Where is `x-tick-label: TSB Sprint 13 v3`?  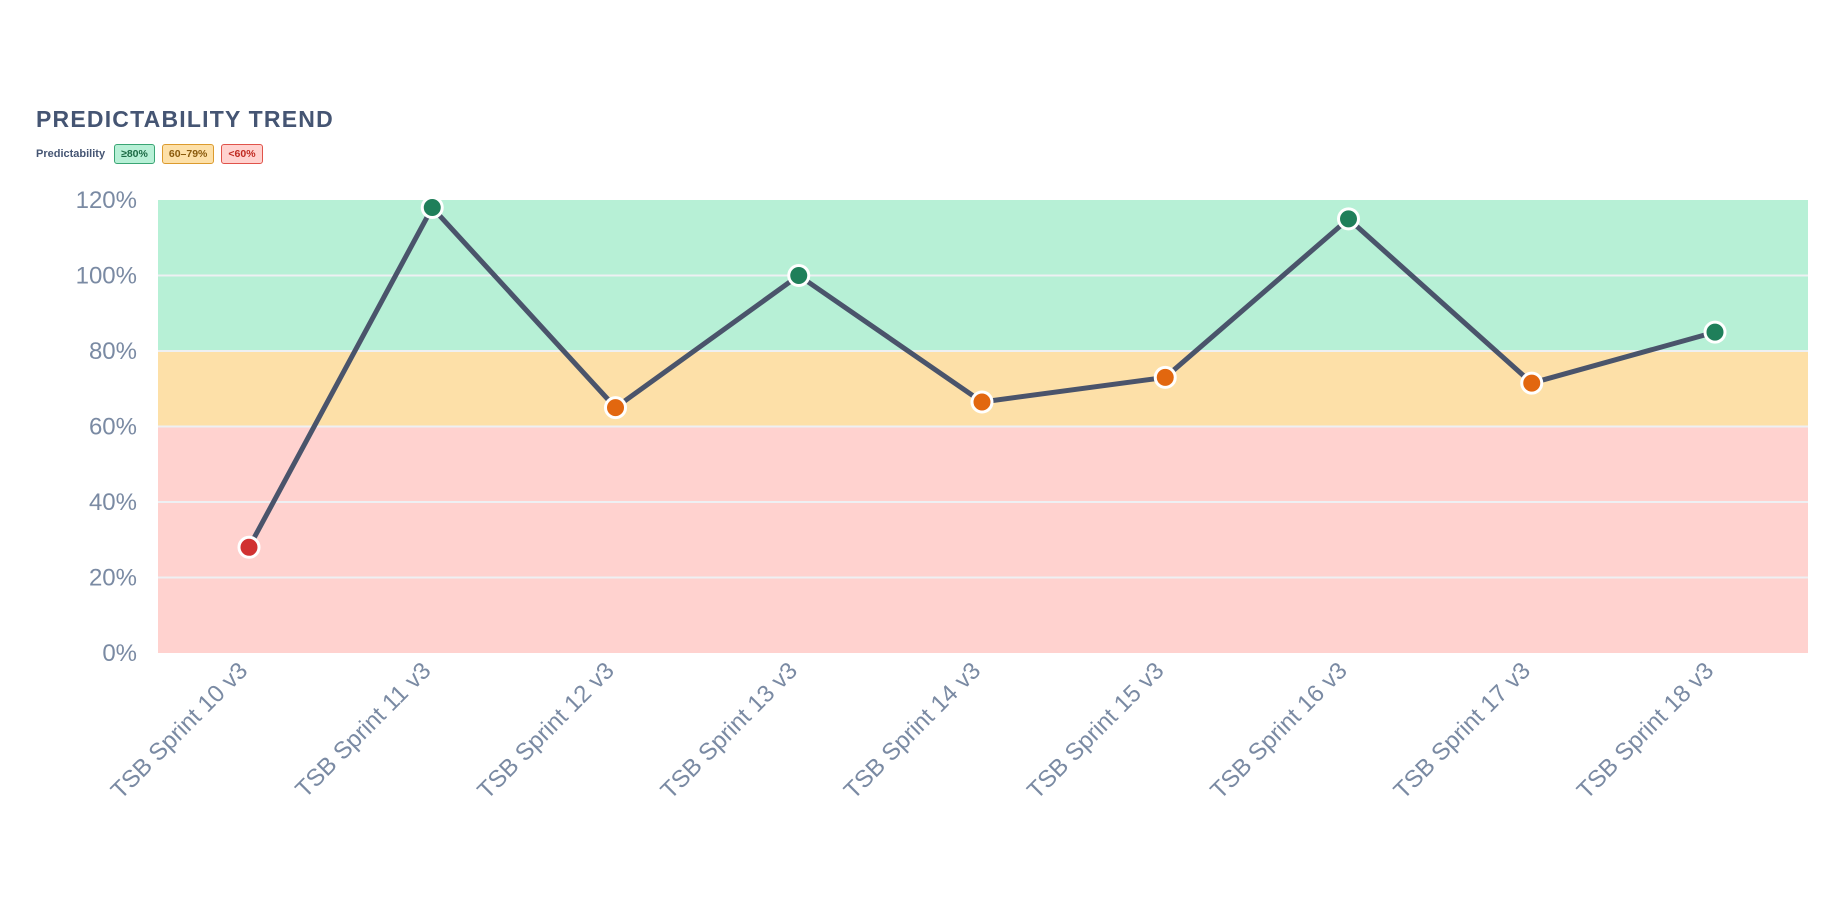 x-tick-label: TSB Sprint 13 v3 is located at coordinates (729, 730).